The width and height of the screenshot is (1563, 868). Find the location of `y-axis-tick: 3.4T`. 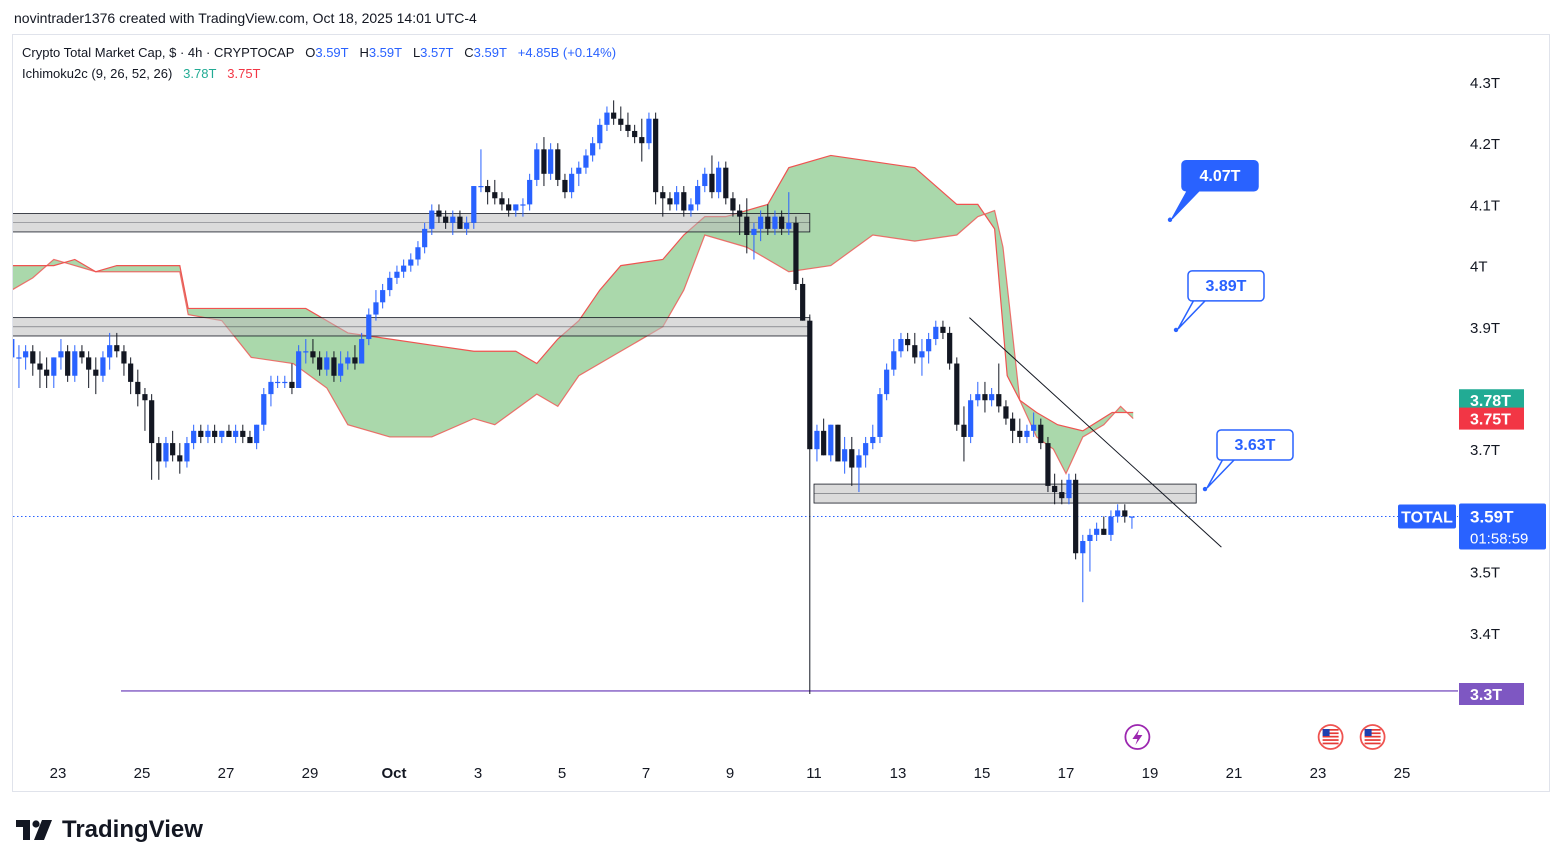

y-axis-tick: 3.4T is located at coordinates (1485, 634).